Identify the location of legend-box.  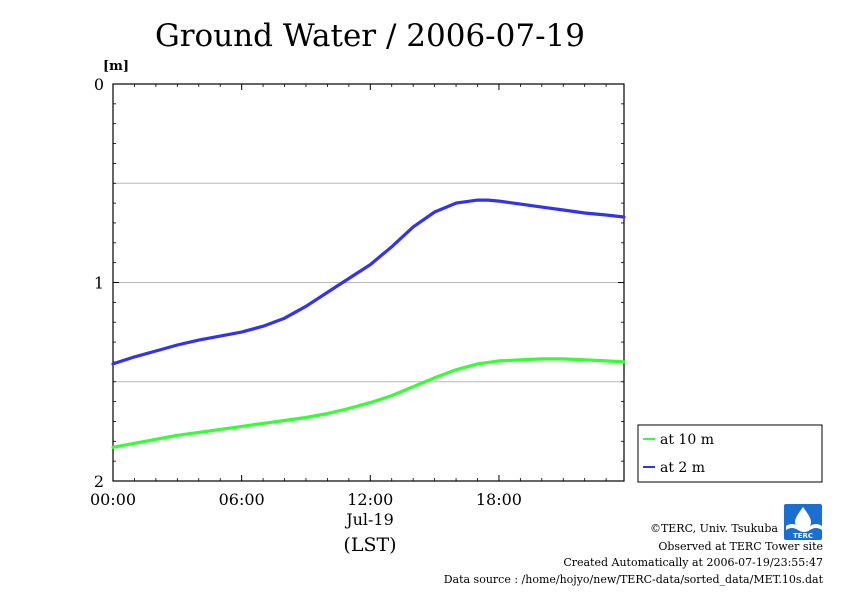
(730, 453).